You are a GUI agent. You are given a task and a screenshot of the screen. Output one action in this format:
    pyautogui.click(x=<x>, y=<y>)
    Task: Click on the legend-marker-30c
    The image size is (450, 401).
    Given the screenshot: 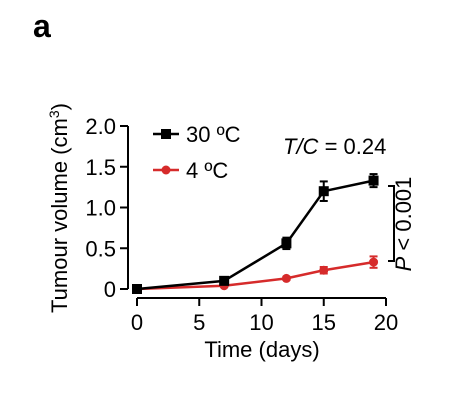 What is the action you would take?
    pyautogui.click(x=166, y=134)
    